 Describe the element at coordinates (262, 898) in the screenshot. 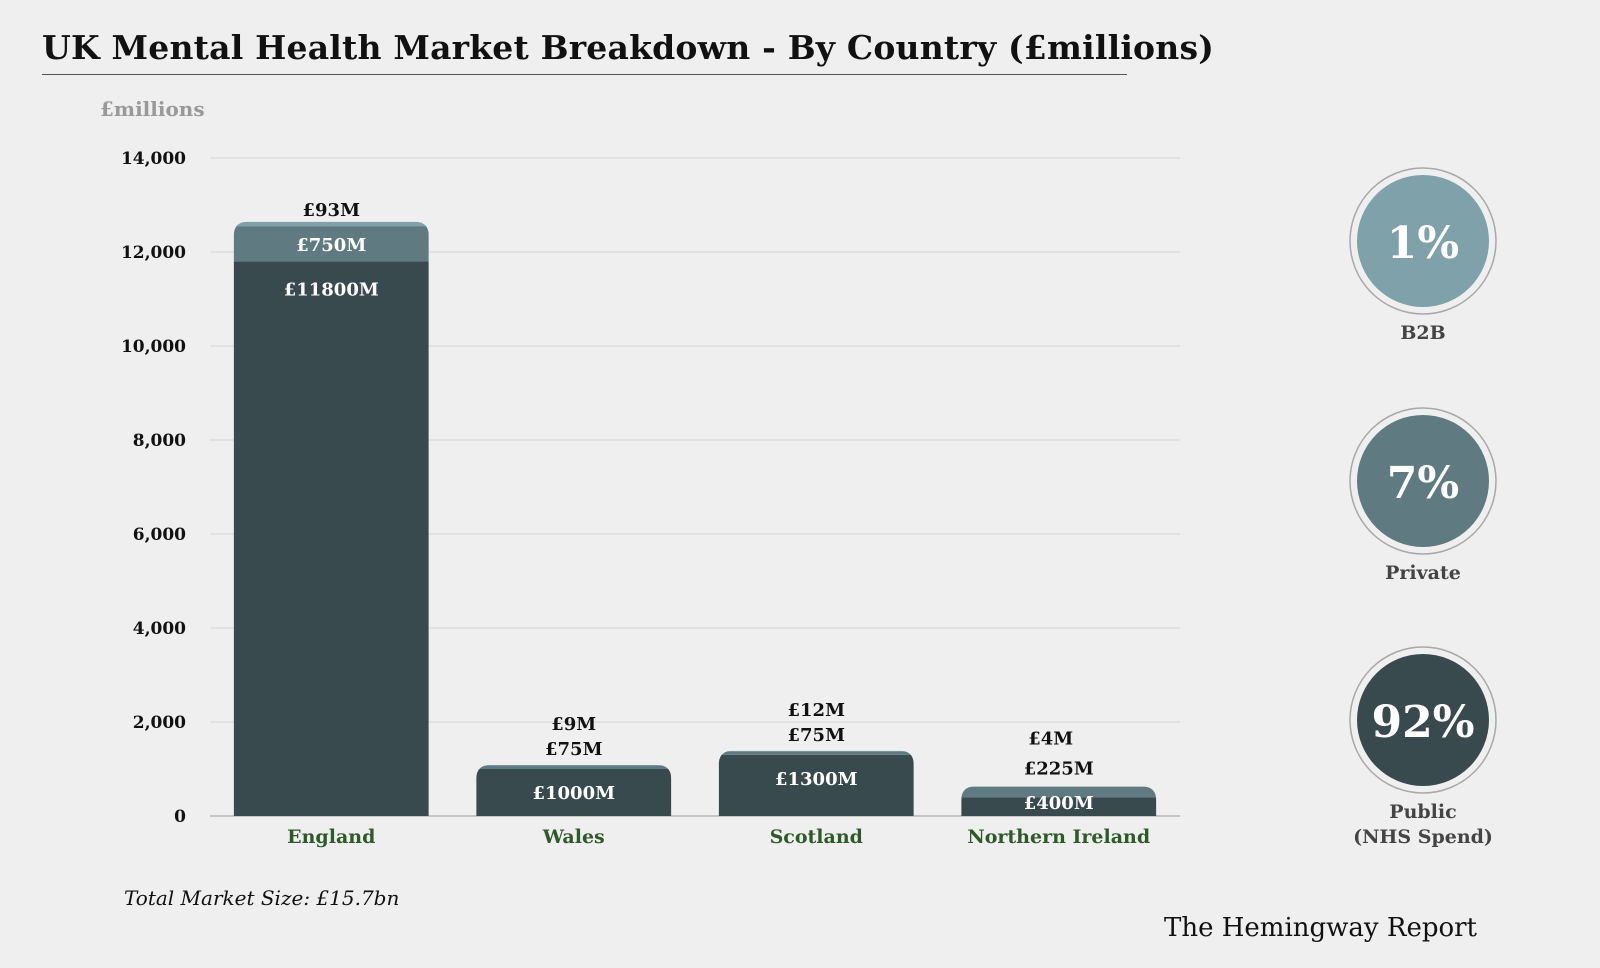

I see `total-market-note: Total Market Size: £15.7bn` at that location.